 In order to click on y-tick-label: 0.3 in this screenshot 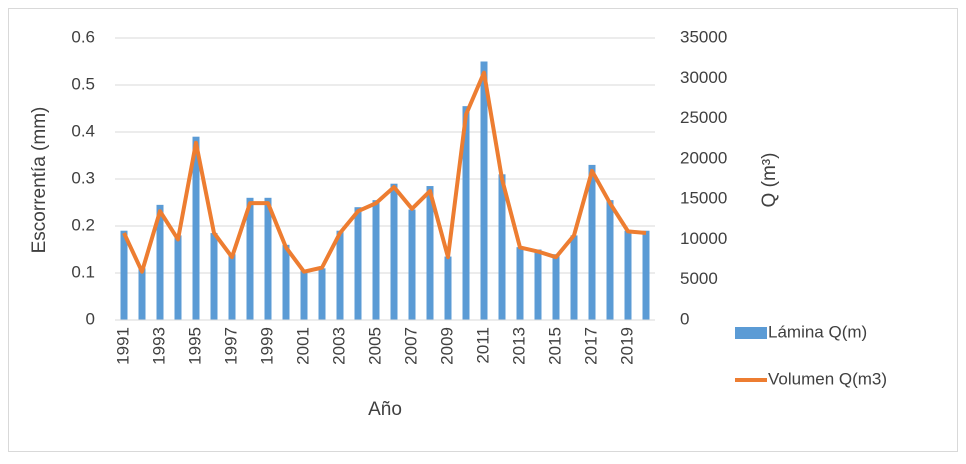, I will do `click(83, 177)`.